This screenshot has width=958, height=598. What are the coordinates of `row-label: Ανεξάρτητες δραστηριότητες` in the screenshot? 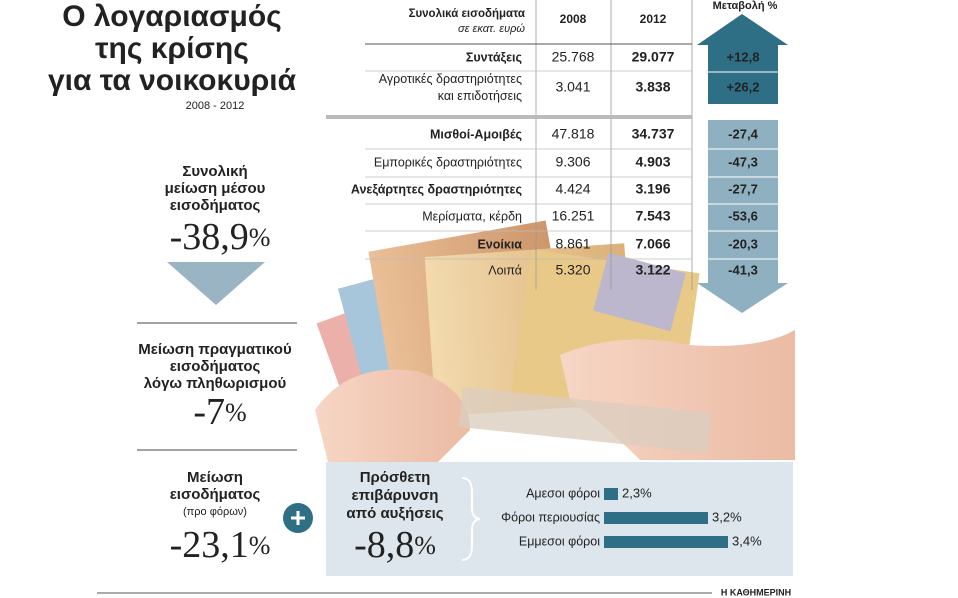 It's located at (436, 189).